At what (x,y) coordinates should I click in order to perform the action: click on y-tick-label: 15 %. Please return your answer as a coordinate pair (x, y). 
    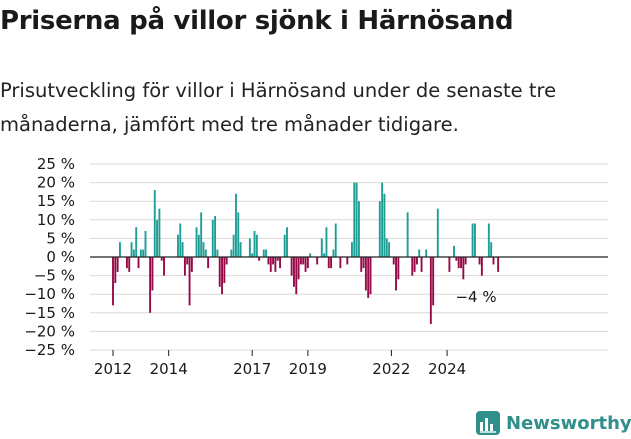
    Looking at the image, I should click on (56, 201).